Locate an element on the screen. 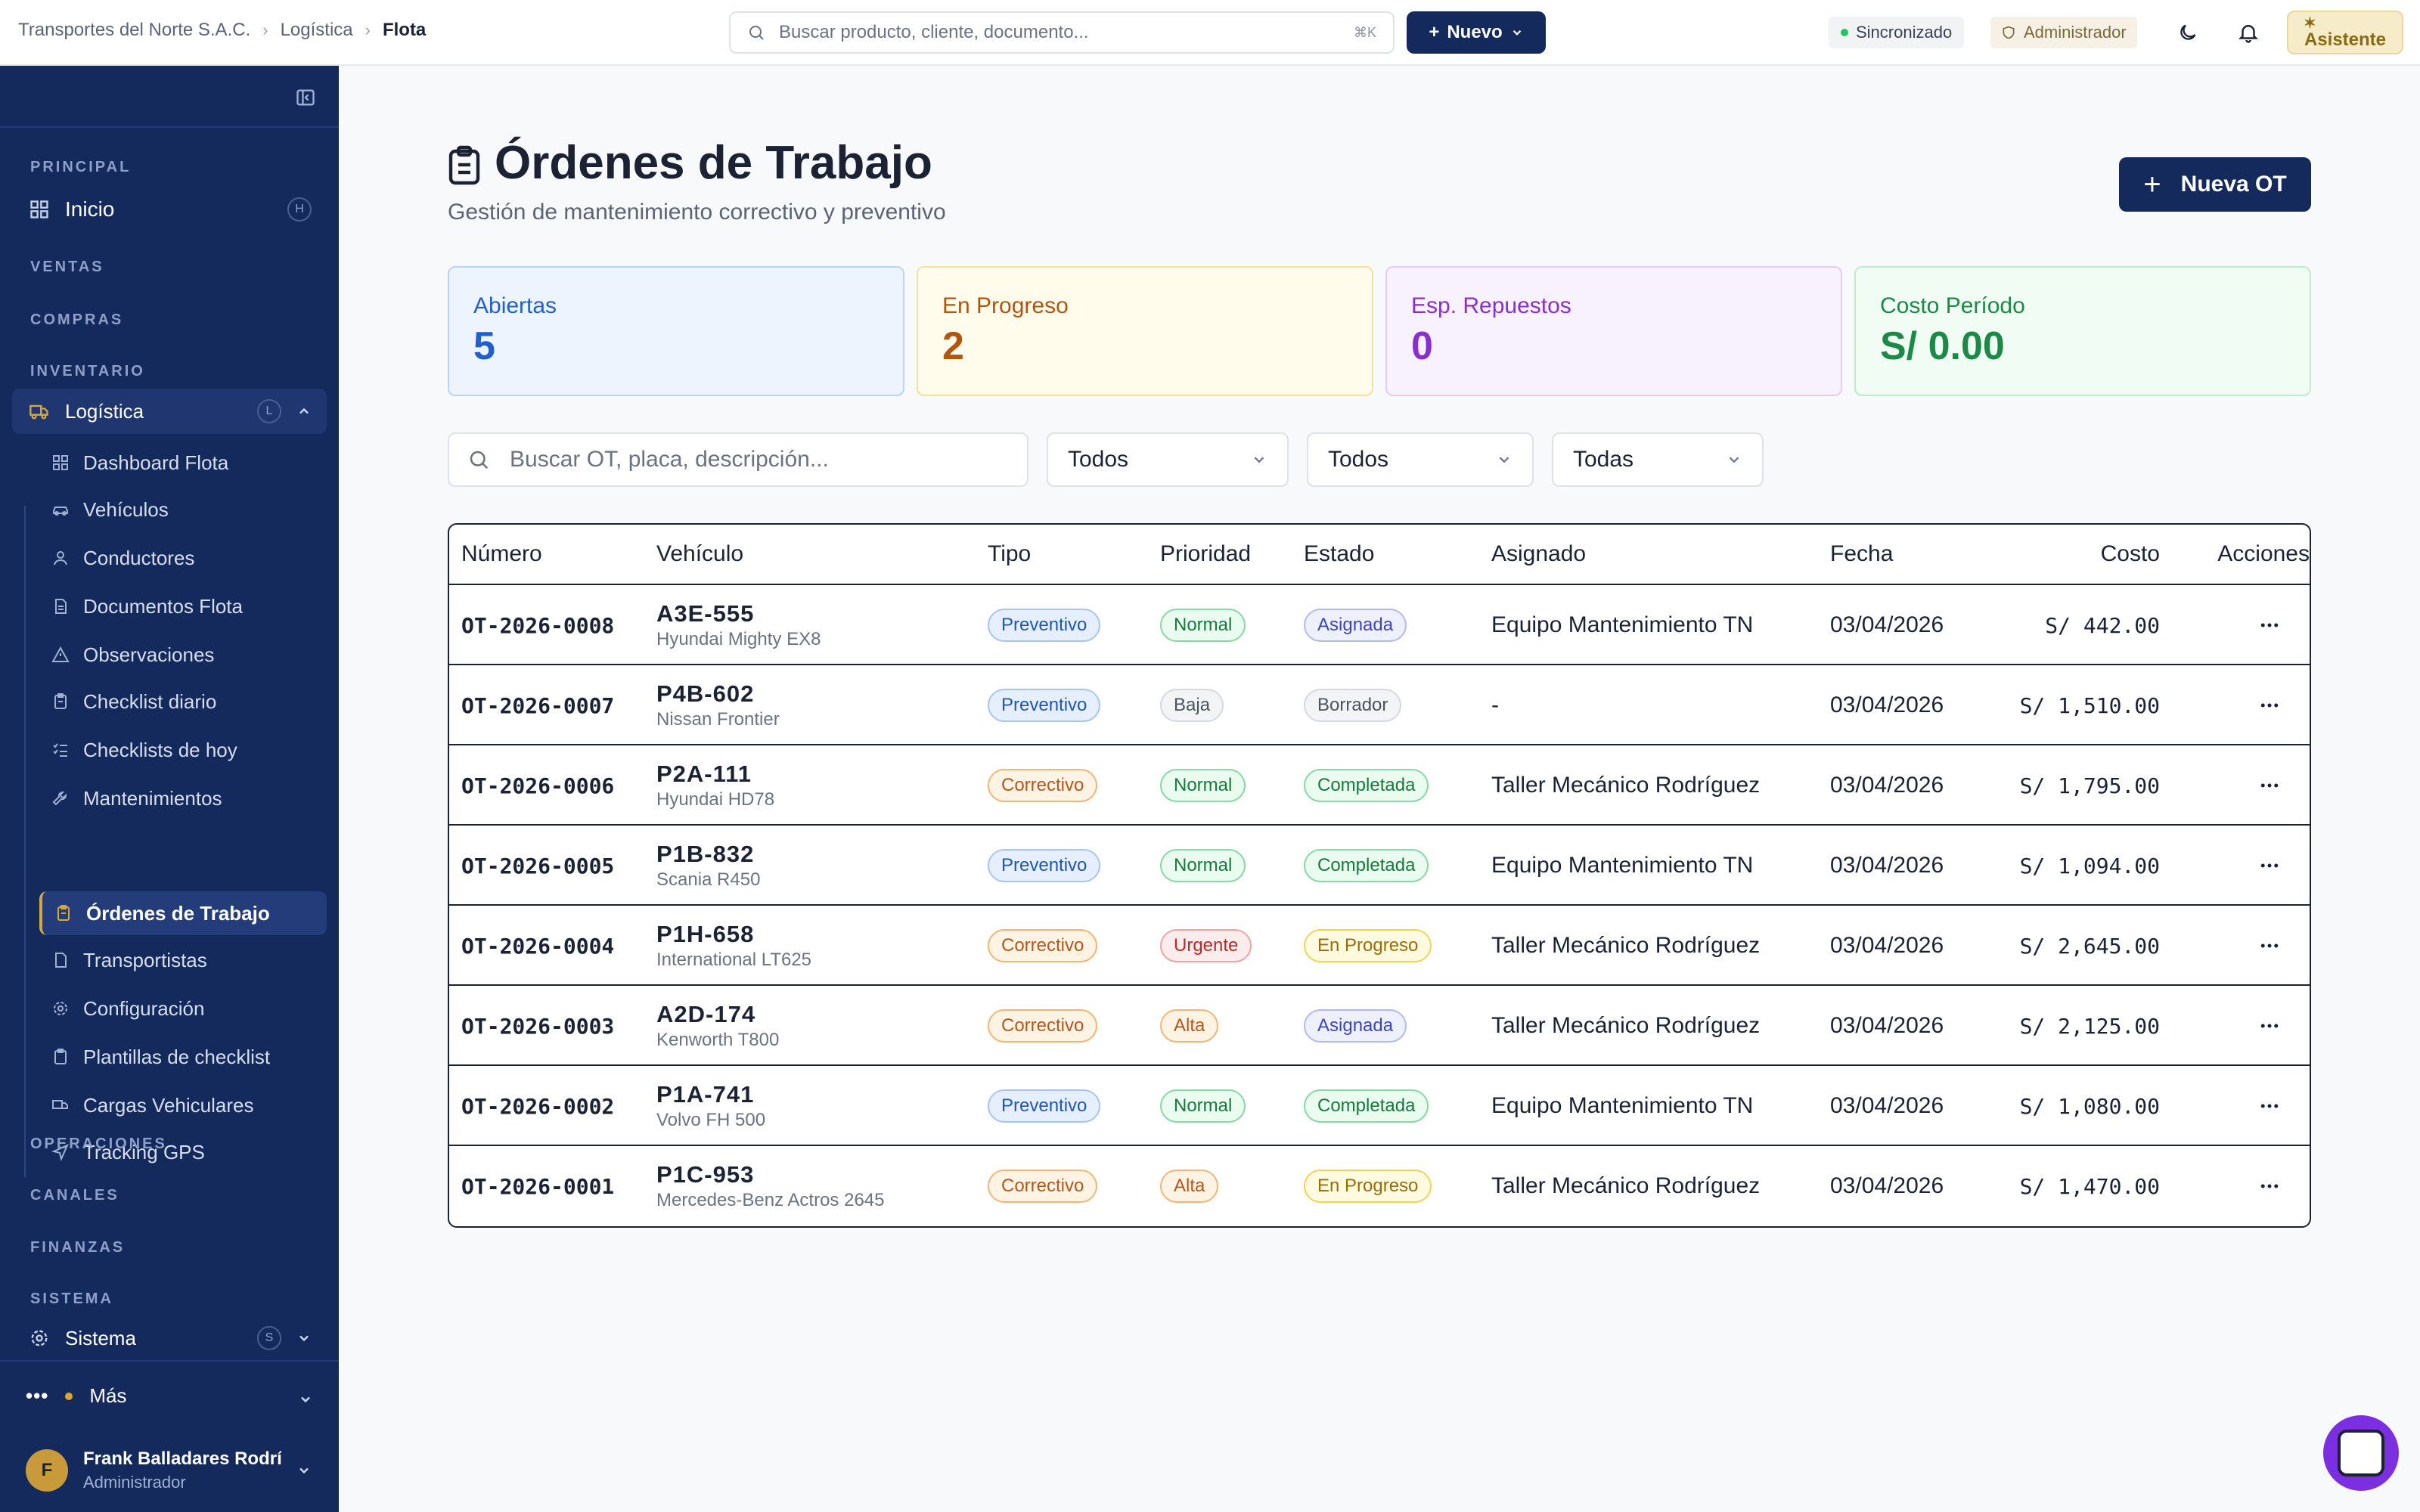 The height and width of the screenshot is (1512, 2420). column-header-fecha: Fecha is located at coordinates (1862, 553).